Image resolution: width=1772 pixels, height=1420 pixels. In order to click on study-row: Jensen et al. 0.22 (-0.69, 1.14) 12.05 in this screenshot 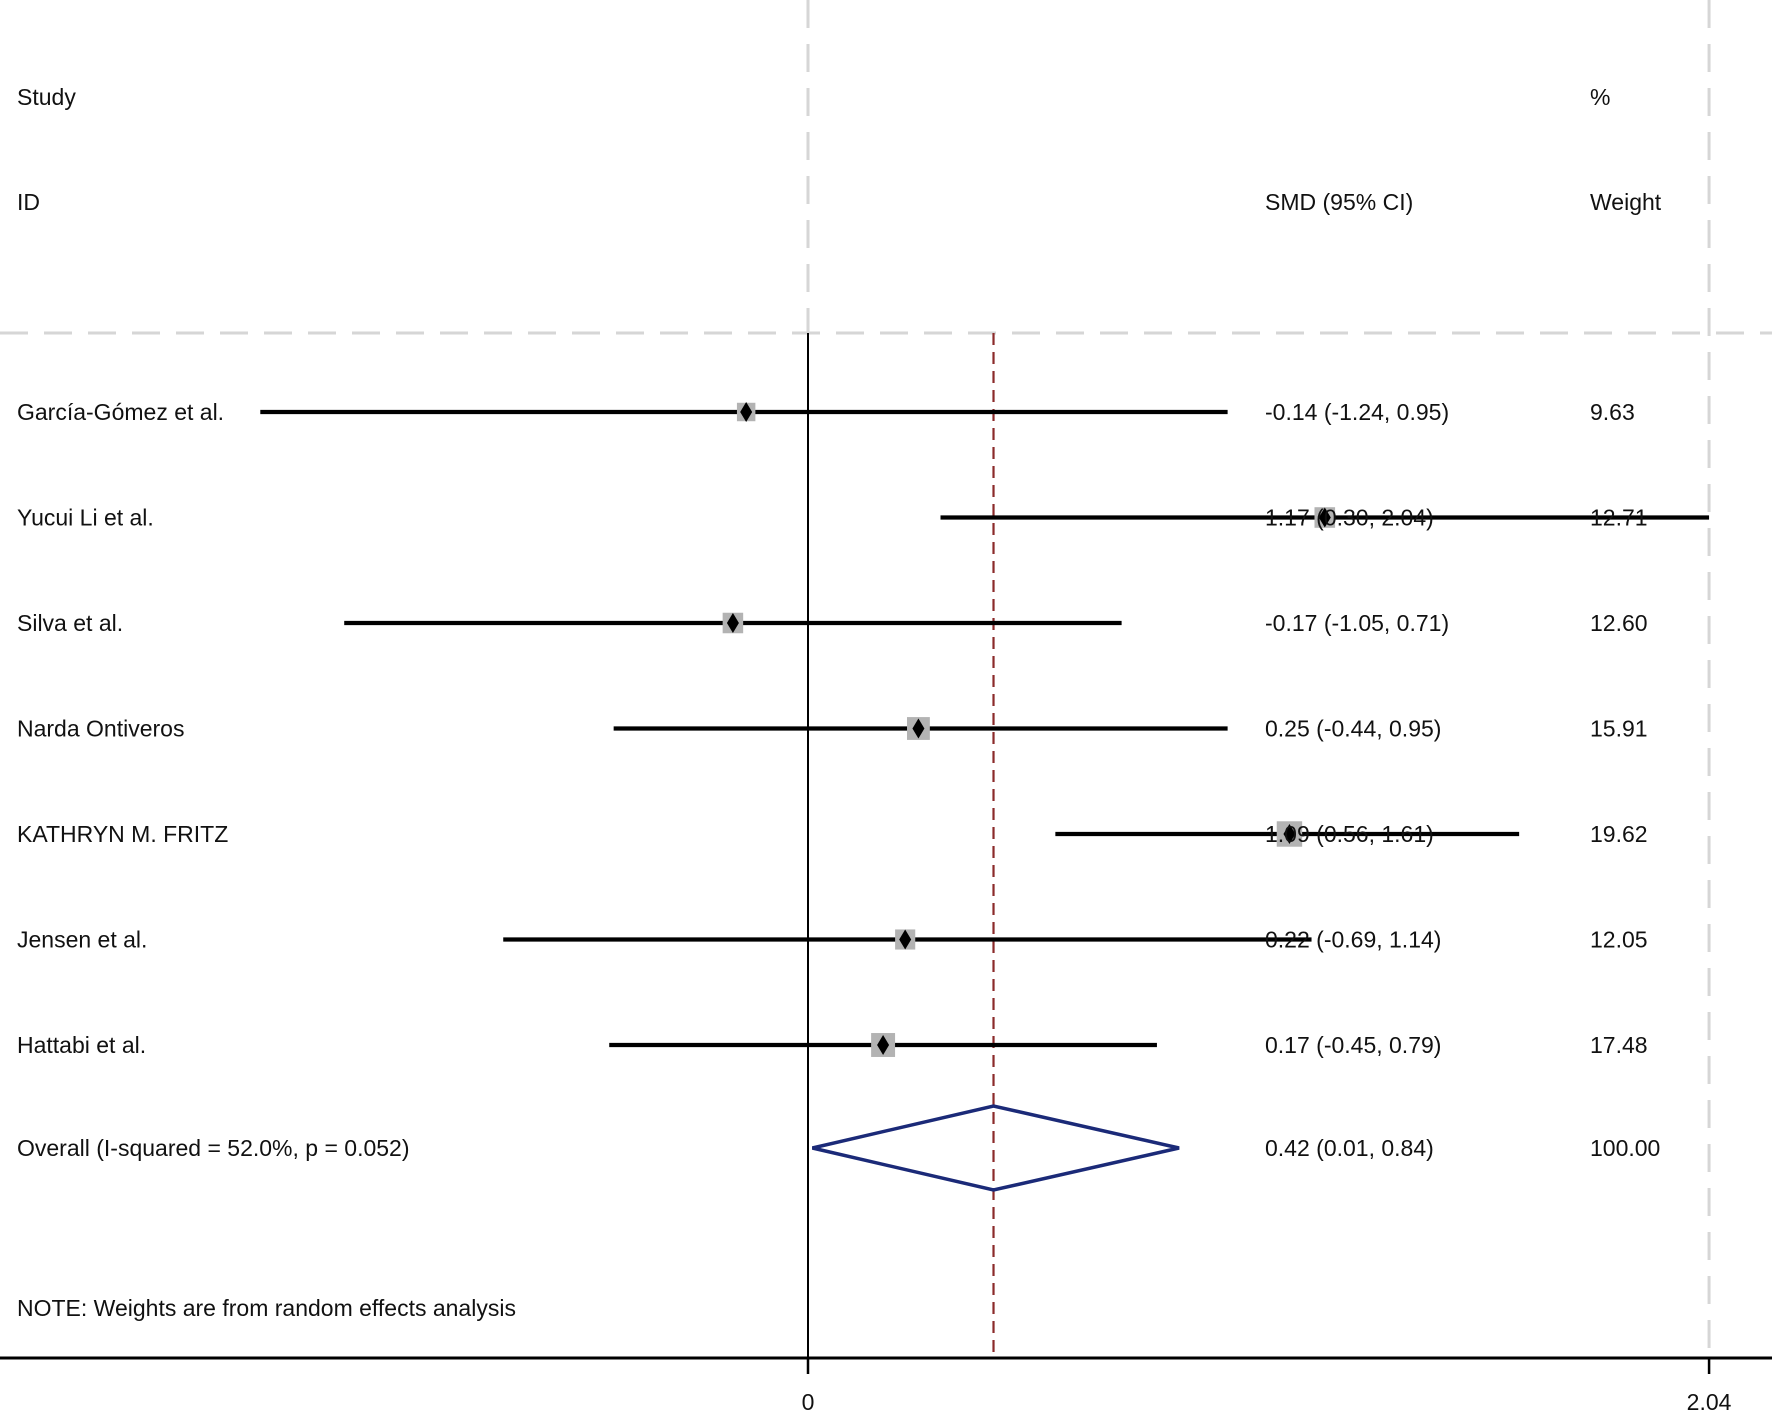, I will do `click(832, 940)`.